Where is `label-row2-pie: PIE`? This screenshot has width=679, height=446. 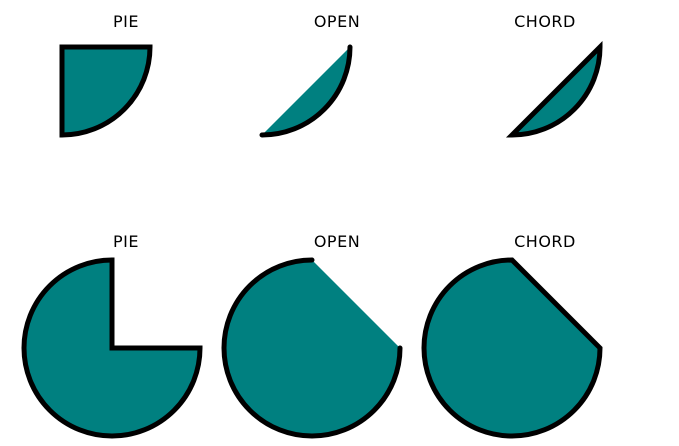
label-row2-pie: PIE is located at coordinates (126, 241).